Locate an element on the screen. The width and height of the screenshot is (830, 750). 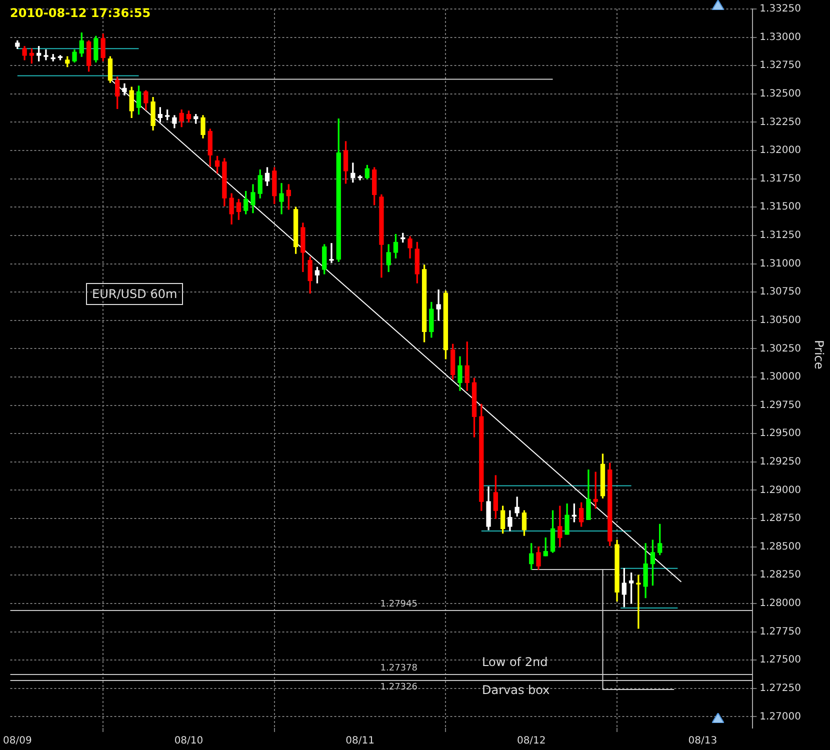
x-tick-label: 08/10 is located at coordinates (189, 741).